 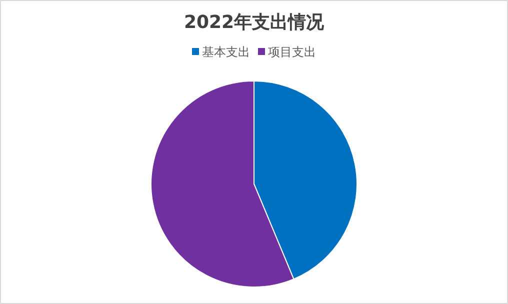 I want to click on legend-label: 基本支出, so click(x=226, y=52).